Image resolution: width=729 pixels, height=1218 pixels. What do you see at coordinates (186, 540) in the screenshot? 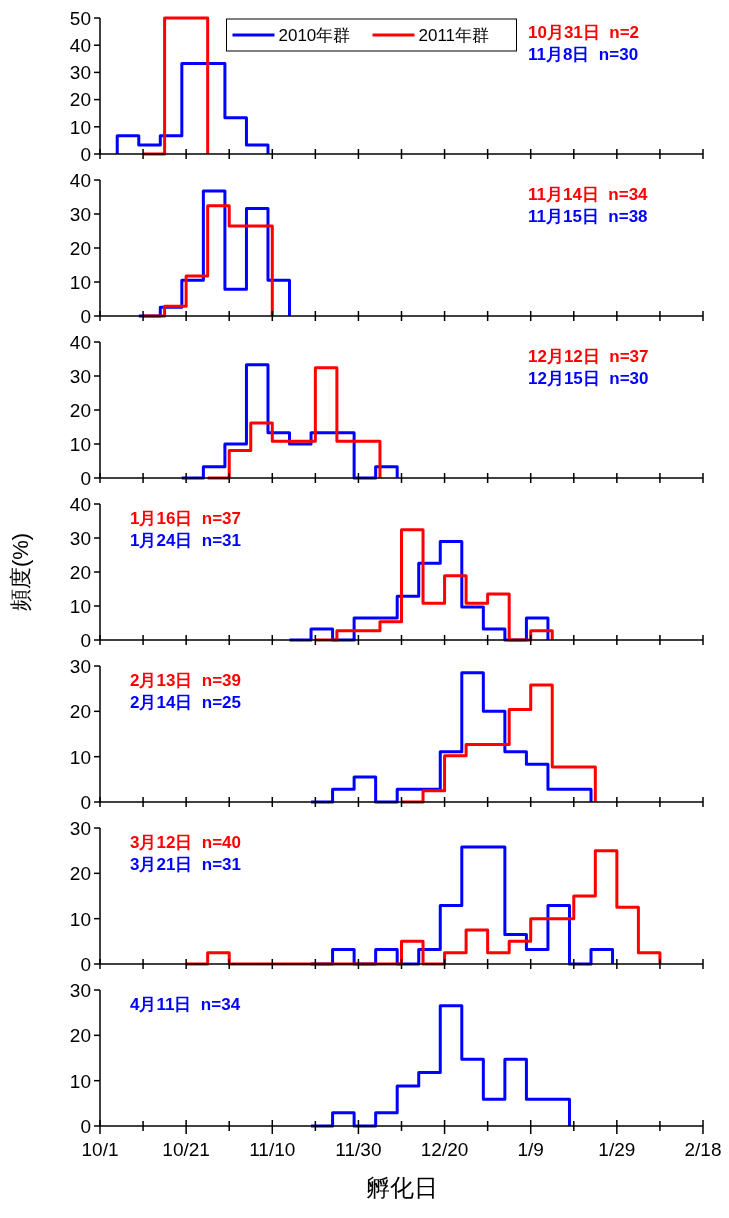
I see `annotation: 1月24日 n=31` at bounding box center [186, 540].